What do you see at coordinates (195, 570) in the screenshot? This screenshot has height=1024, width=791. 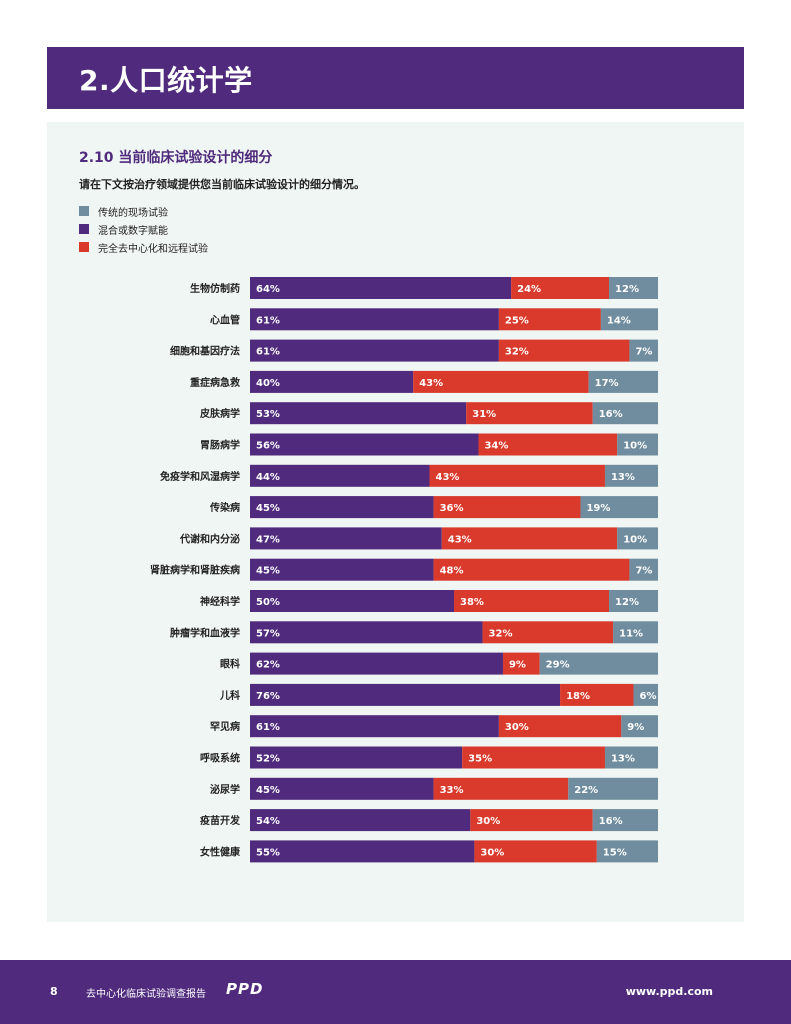 I see `category-label: 肾脏病学和肾脏疾病` at bounding box center [195, 570].